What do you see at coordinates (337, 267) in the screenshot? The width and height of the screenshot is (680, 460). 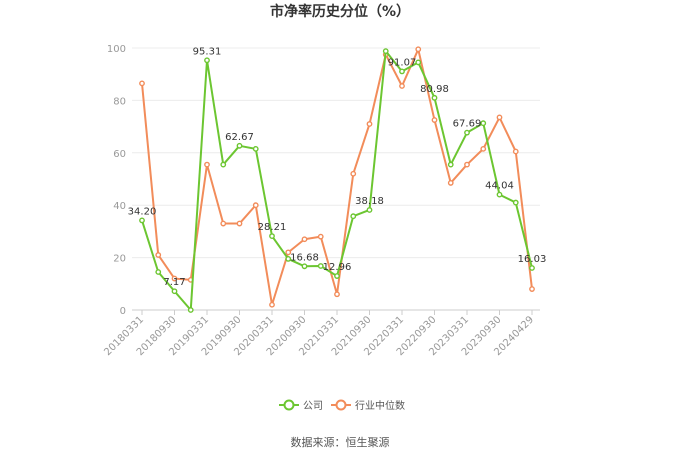 I see `data-label: 12.96` at bounding box center [337, 267].